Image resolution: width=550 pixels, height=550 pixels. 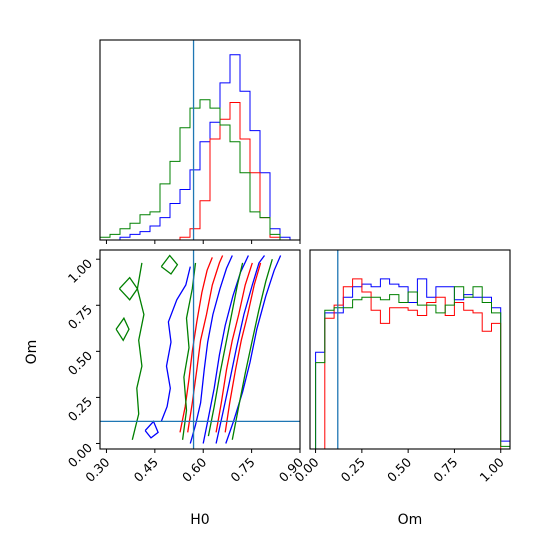 I want to click on ytick-label-om-0.50: 0.50, so click(x=80, y=363).